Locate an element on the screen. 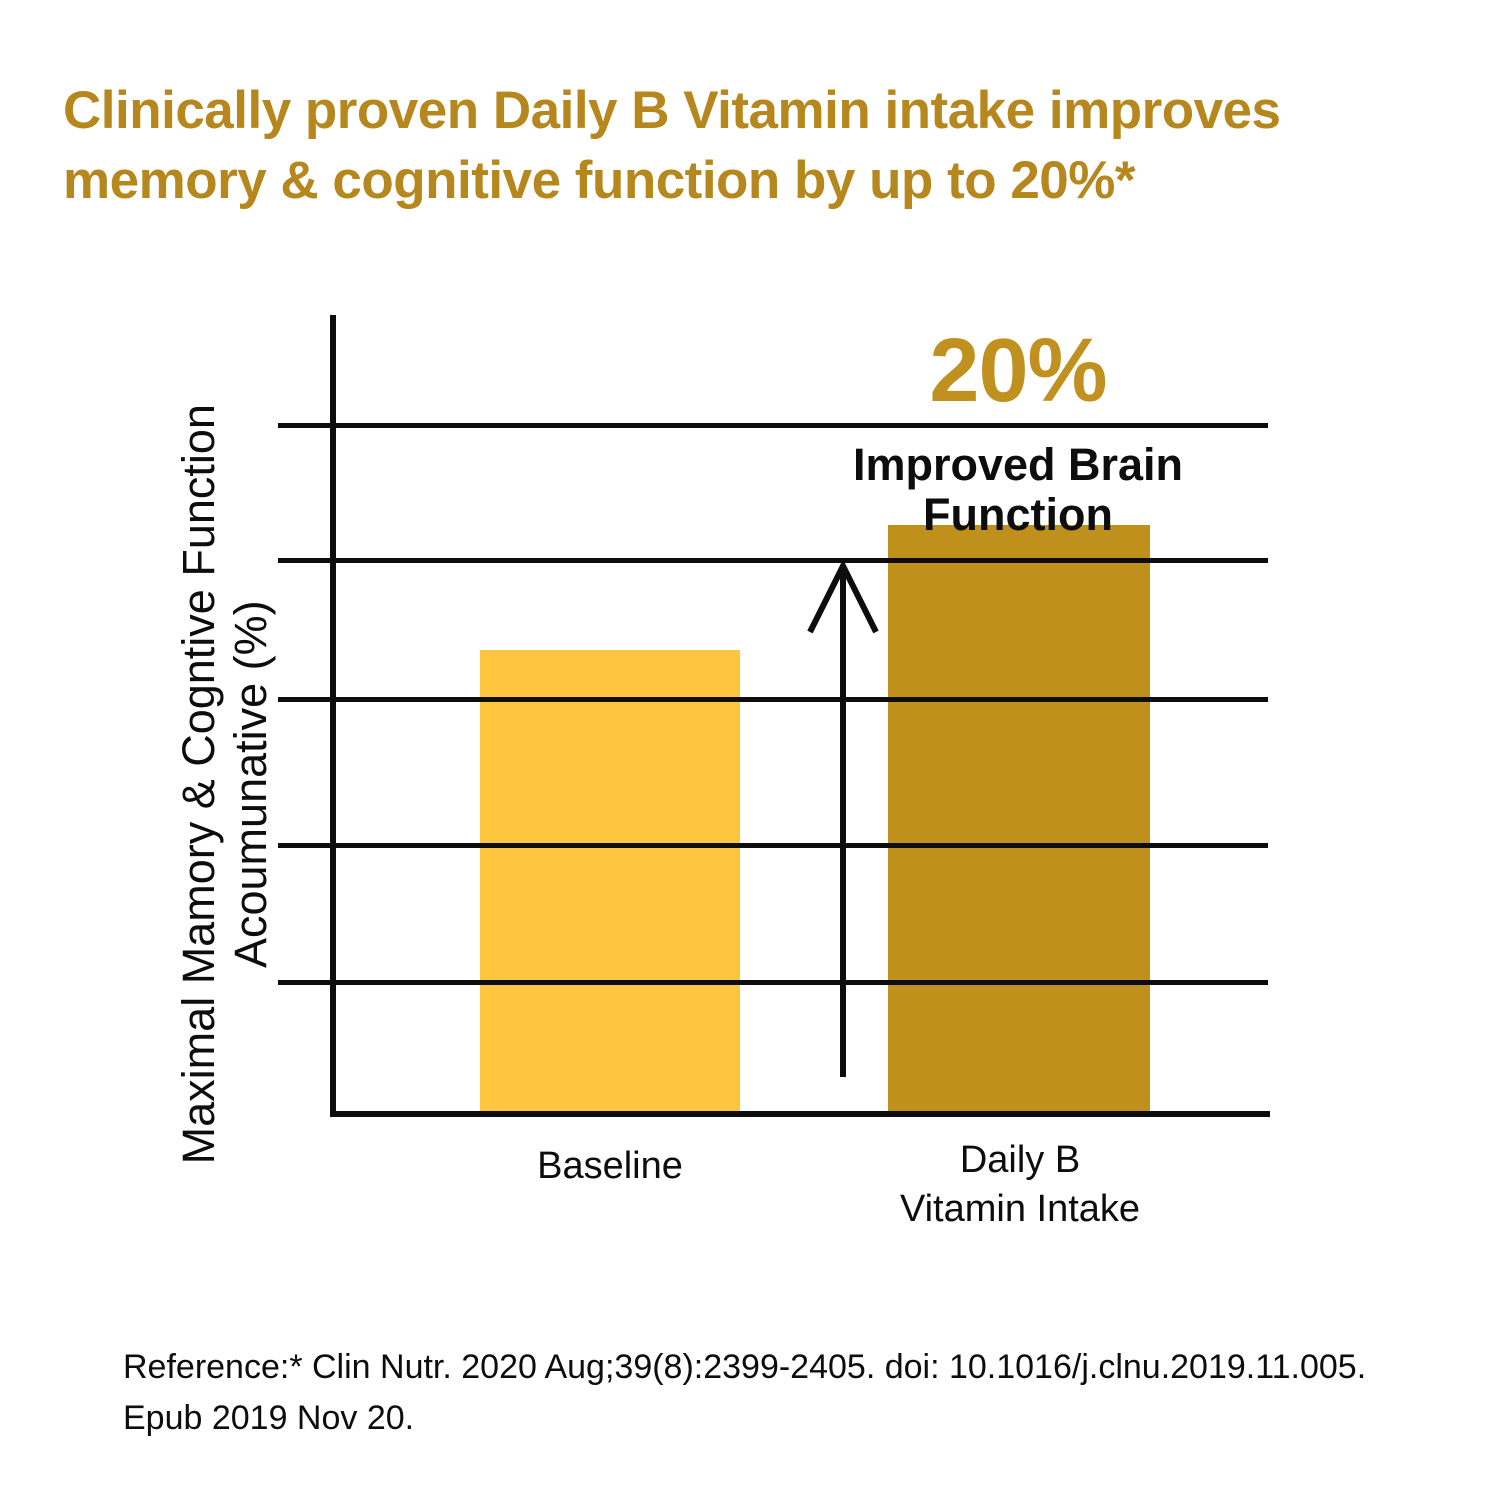  x-tick-daily-b-line2: Vitamin Intake is located at coordinates (1020, 1209).